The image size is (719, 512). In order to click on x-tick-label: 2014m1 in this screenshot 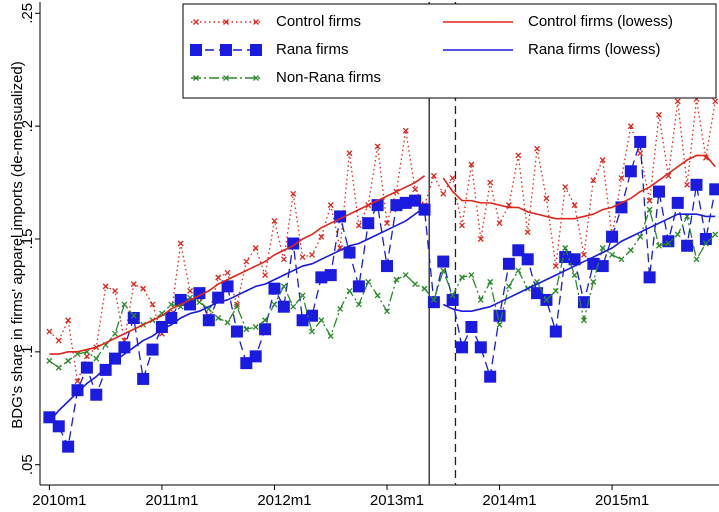, I will do `click(509, 500)`.